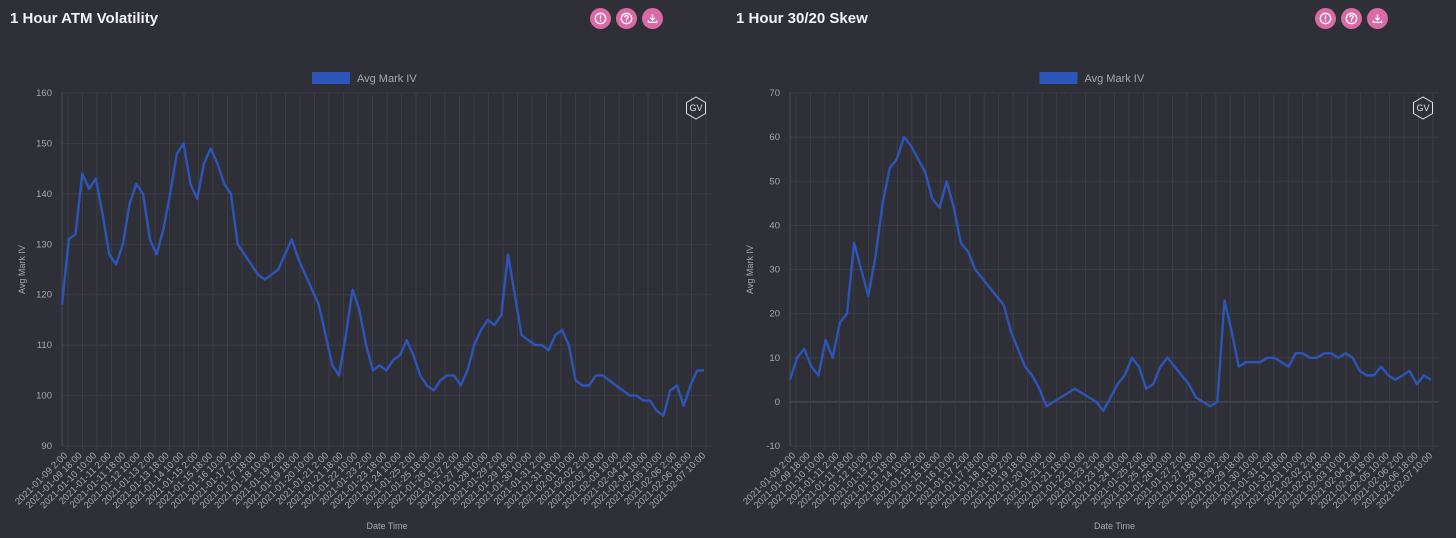  Describe the element at coordinates (774, 358) in the screenshot. I see `y-tick-label: 10` at that location.